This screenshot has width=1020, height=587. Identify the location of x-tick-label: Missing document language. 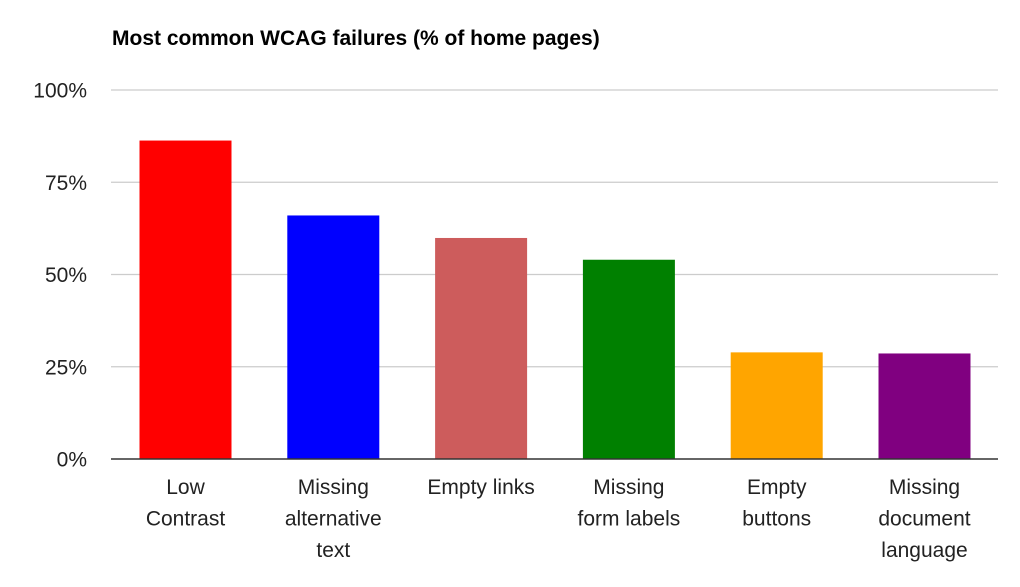
(924, 519).